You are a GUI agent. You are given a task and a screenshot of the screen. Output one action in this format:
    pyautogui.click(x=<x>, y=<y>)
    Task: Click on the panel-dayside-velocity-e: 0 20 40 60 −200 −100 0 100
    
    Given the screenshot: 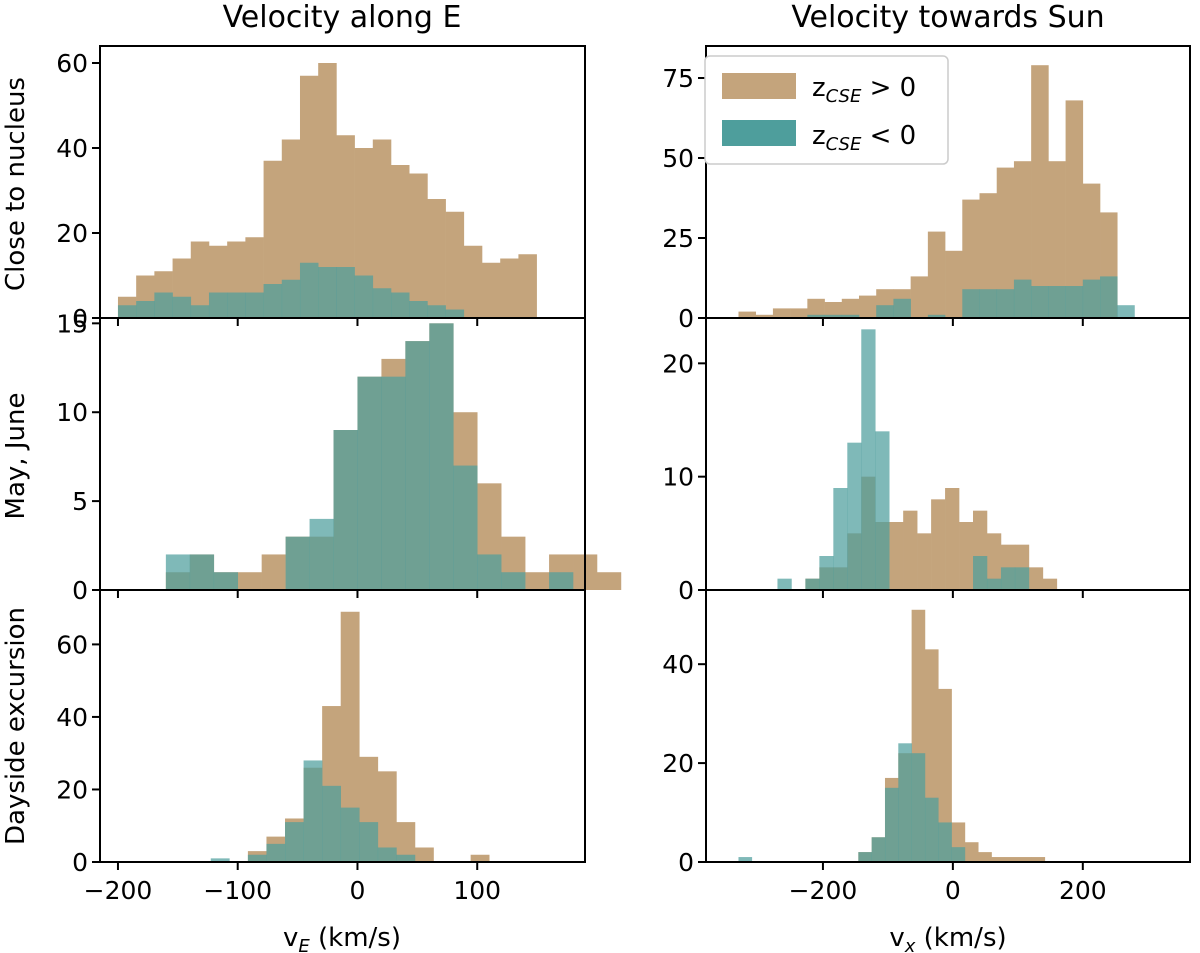 What is the action you would take?
    pyautogui.click(x=321, y=747)
    